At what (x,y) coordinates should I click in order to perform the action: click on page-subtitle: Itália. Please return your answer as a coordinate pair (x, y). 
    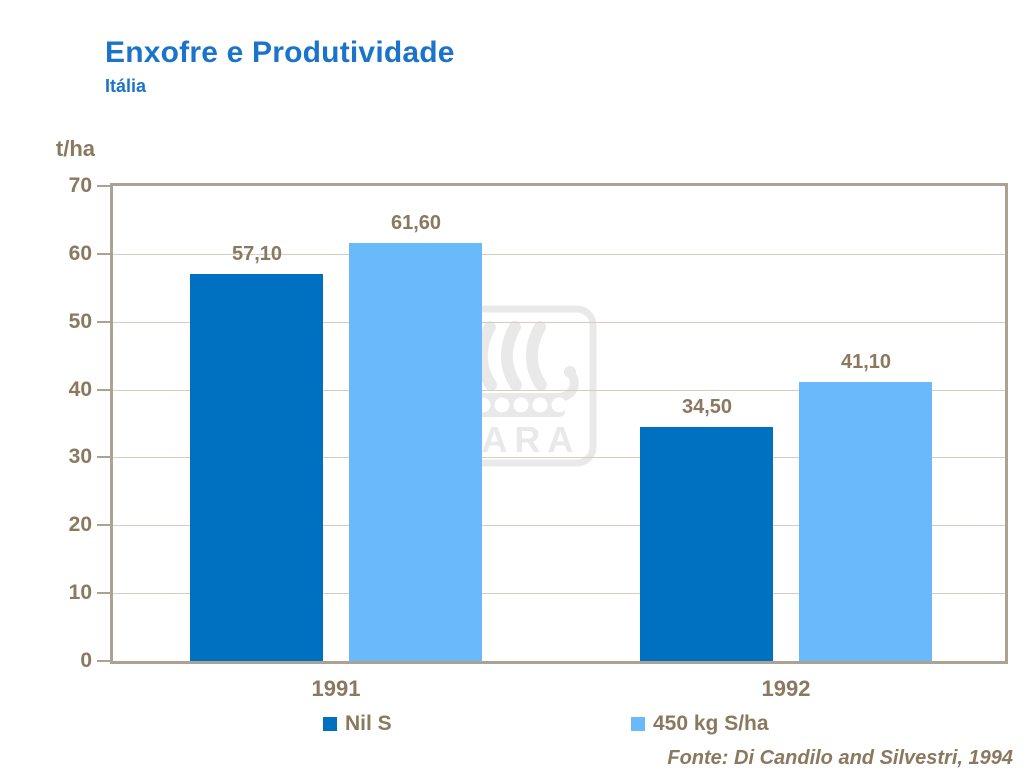
    Looking at the image, I should click on (126, 86).